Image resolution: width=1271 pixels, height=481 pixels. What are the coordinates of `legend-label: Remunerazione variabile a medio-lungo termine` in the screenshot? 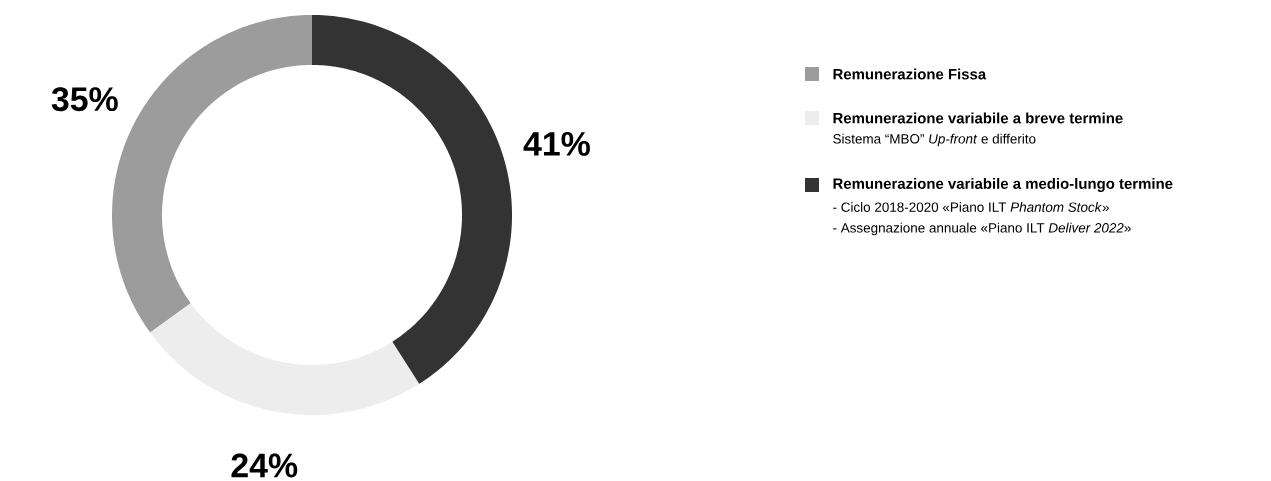 It's located at (1003, 185).